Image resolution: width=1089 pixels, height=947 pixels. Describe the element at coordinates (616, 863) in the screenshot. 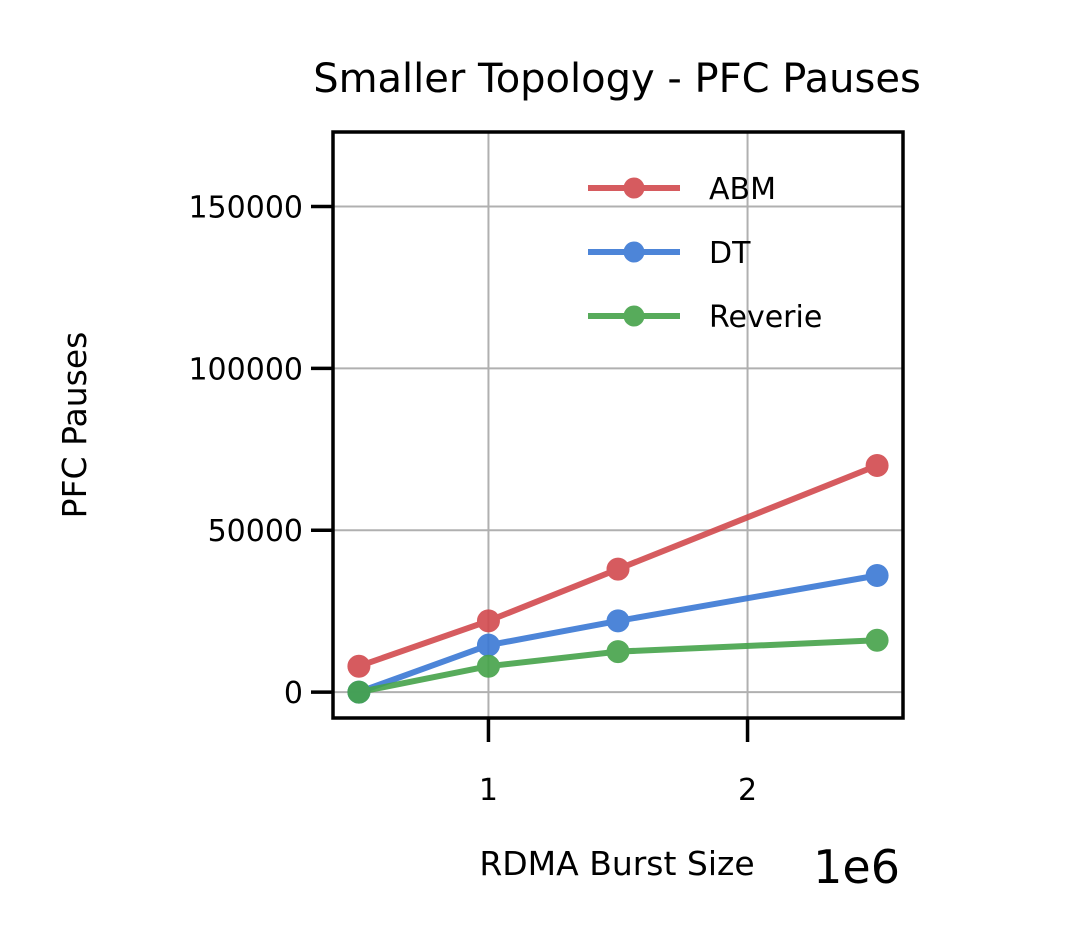

I see `x-axis-label: RDMA Burst Size` at that location.